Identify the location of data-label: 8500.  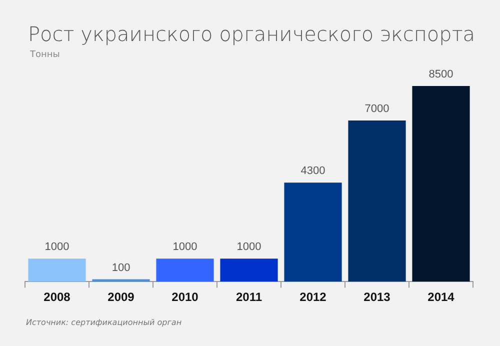
(441, 74).